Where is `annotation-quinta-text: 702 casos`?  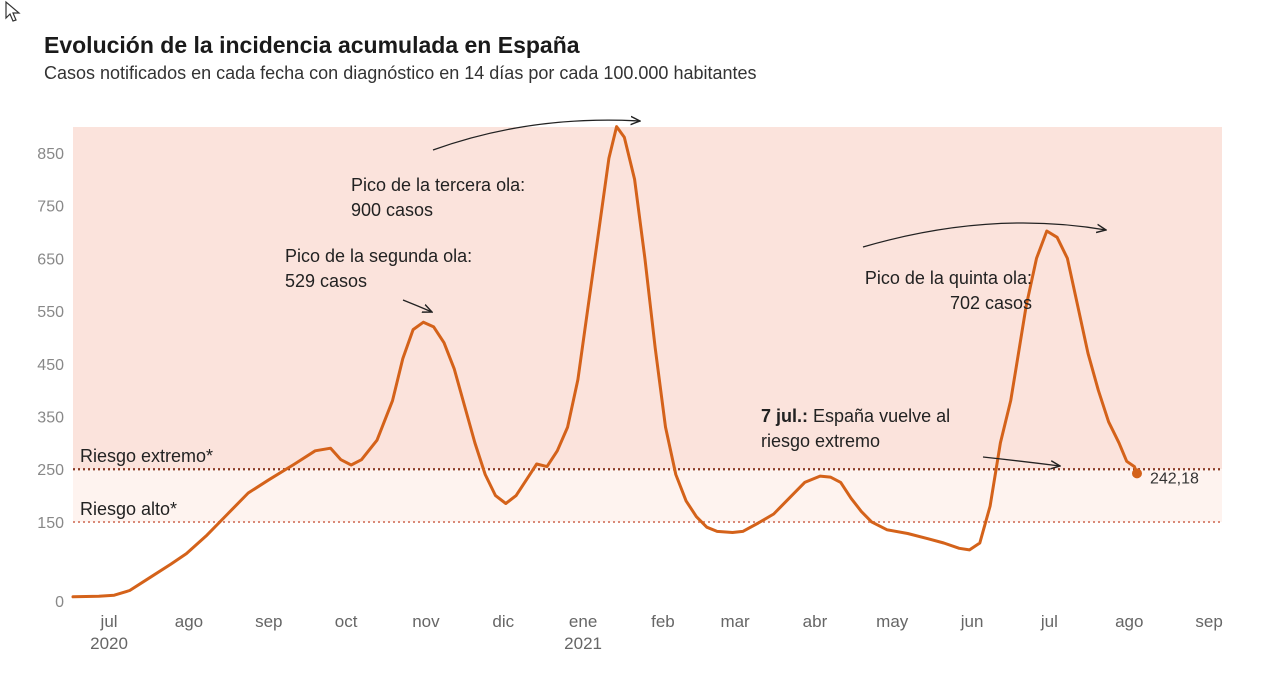 annotation-quinta-text: 702 casos is located at coordinates (991, 303).